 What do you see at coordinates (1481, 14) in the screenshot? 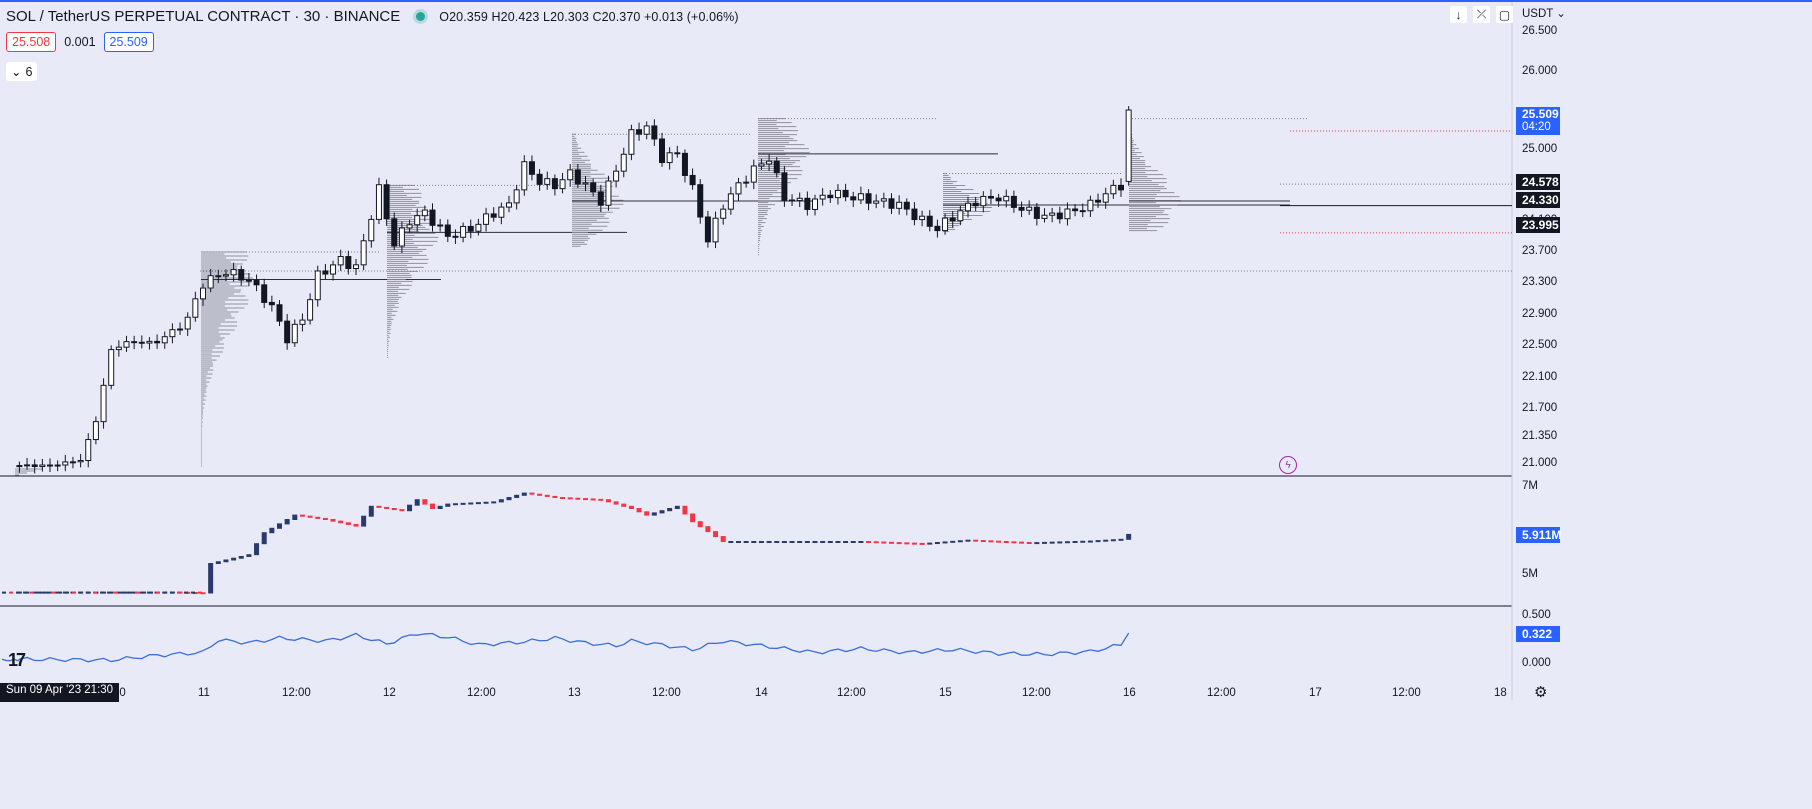
I see `collapse-icon: ⤫` at bounding box center [1481, 14].